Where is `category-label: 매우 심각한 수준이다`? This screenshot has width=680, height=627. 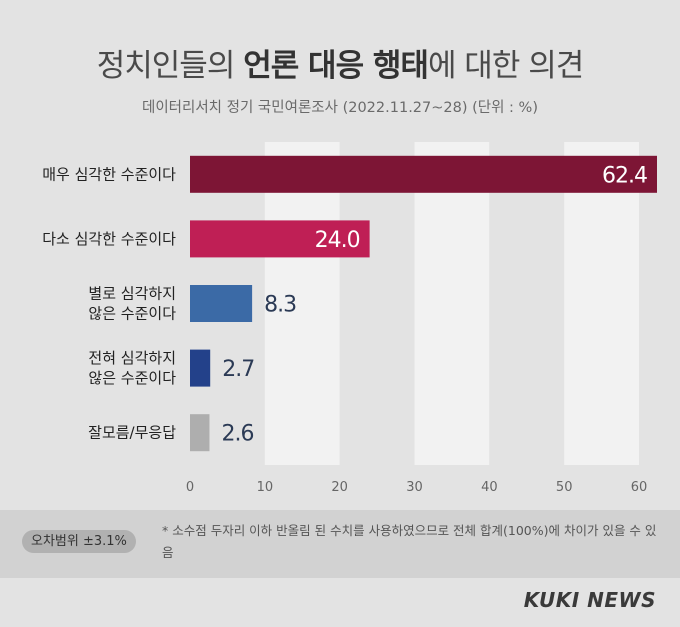
category-label: 매우 심각한 수준이다 is located at coordinates (109, 174).